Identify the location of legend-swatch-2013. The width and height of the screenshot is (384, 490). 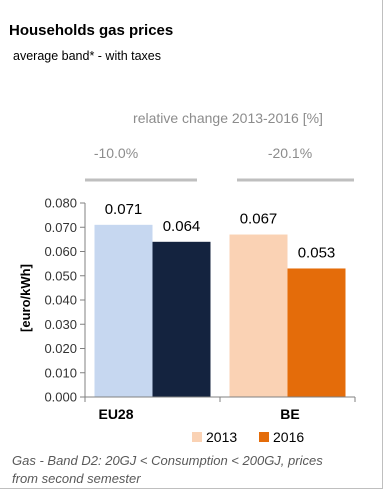
(197, 437).